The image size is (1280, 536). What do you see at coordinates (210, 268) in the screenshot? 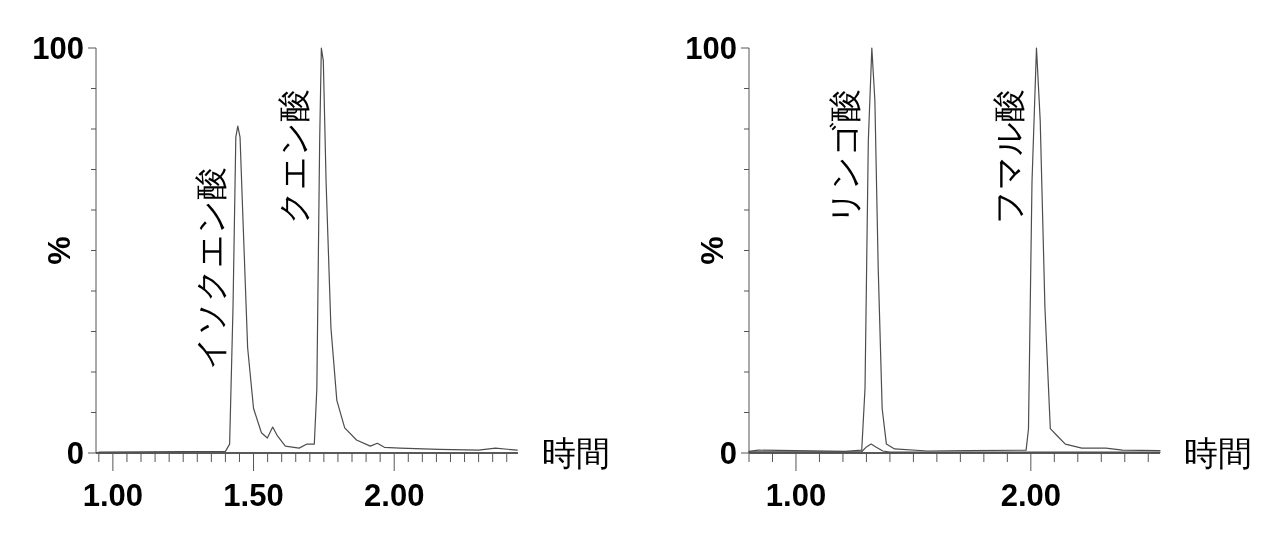
I see `annotation: イソクエン酸` at bounding box center [210, 268].